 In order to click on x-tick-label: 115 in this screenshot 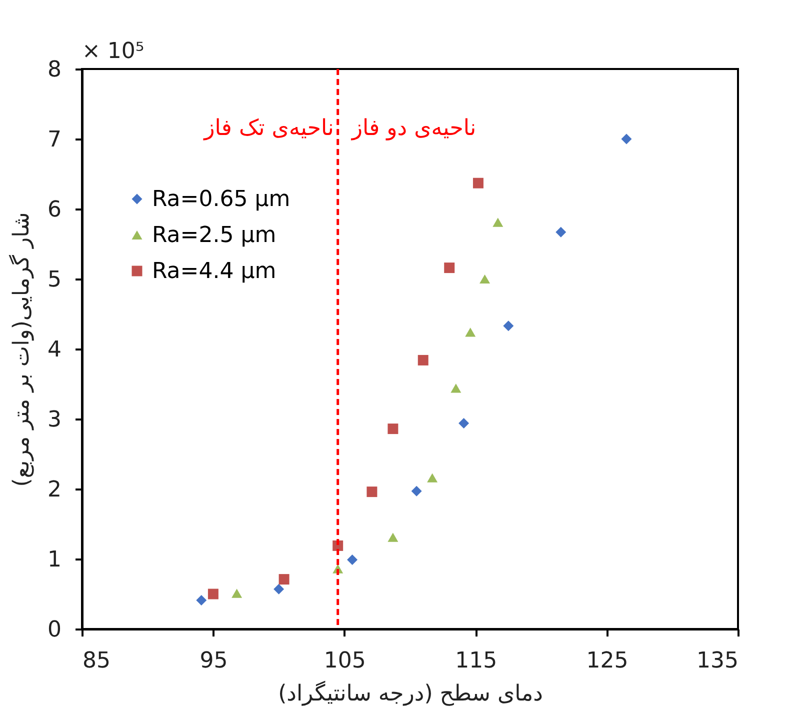, I will do `click(476, 661)`.